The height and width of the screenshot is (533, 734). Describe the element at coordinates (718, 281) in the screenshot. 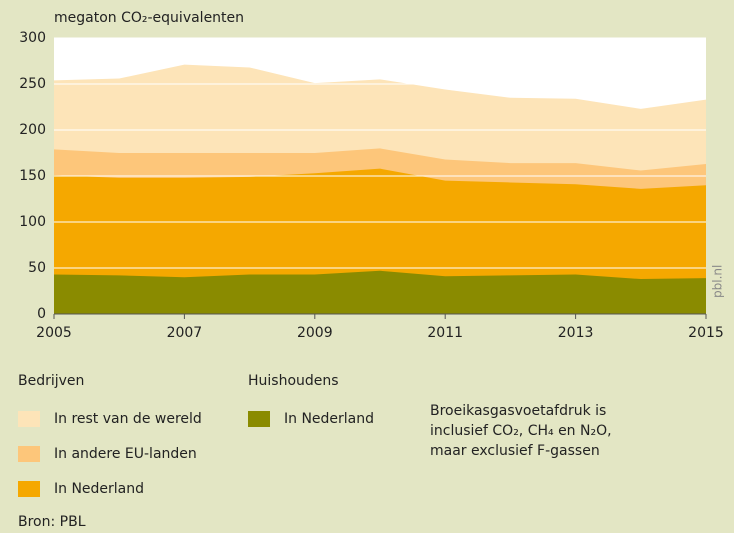

I see `watermark: pbl.nl` at that location.